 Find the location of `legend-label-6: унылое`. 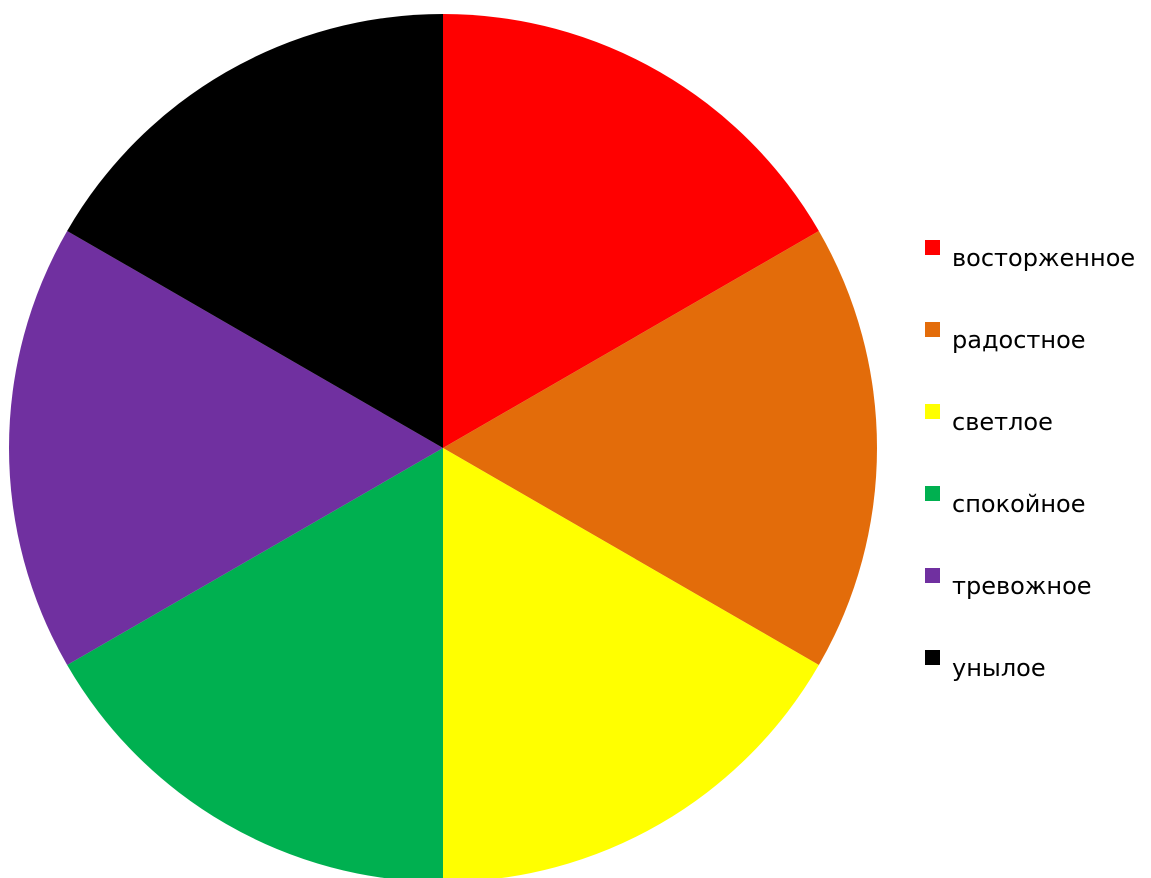

legend-label-6: унылое is located at coordinates (999, 668).